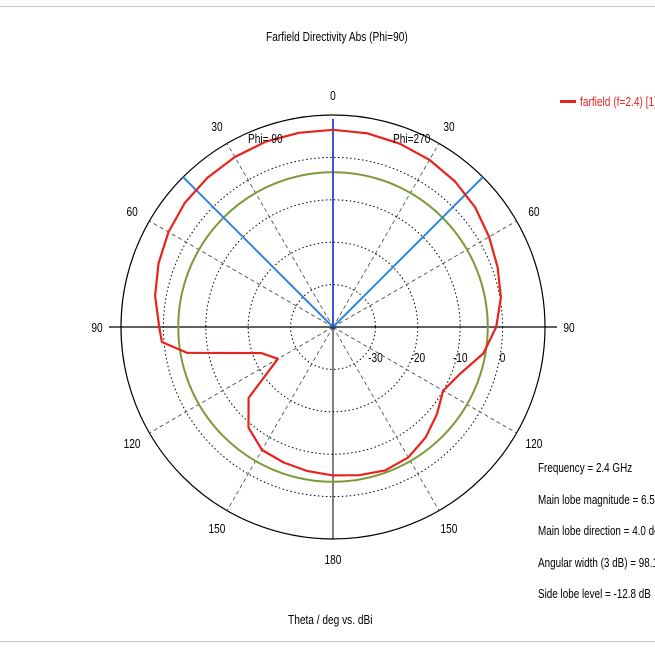 The image size is (655, 647). I want to click on radial-tick-label: 0, so click(503, 358).